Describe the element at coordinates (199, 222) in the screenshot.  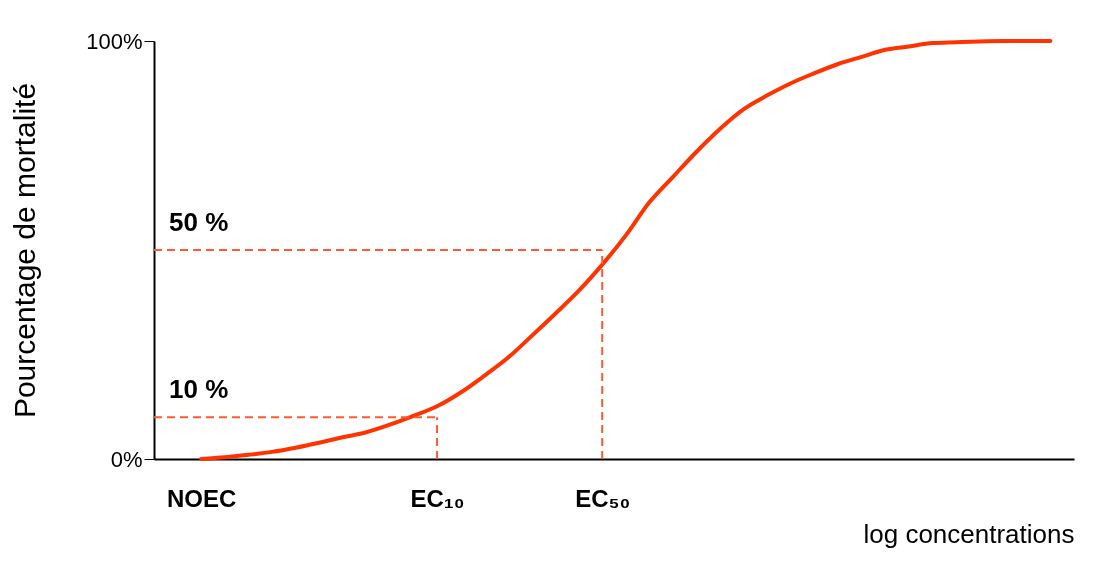
I see `ref-line-label: 50 %` at that location.